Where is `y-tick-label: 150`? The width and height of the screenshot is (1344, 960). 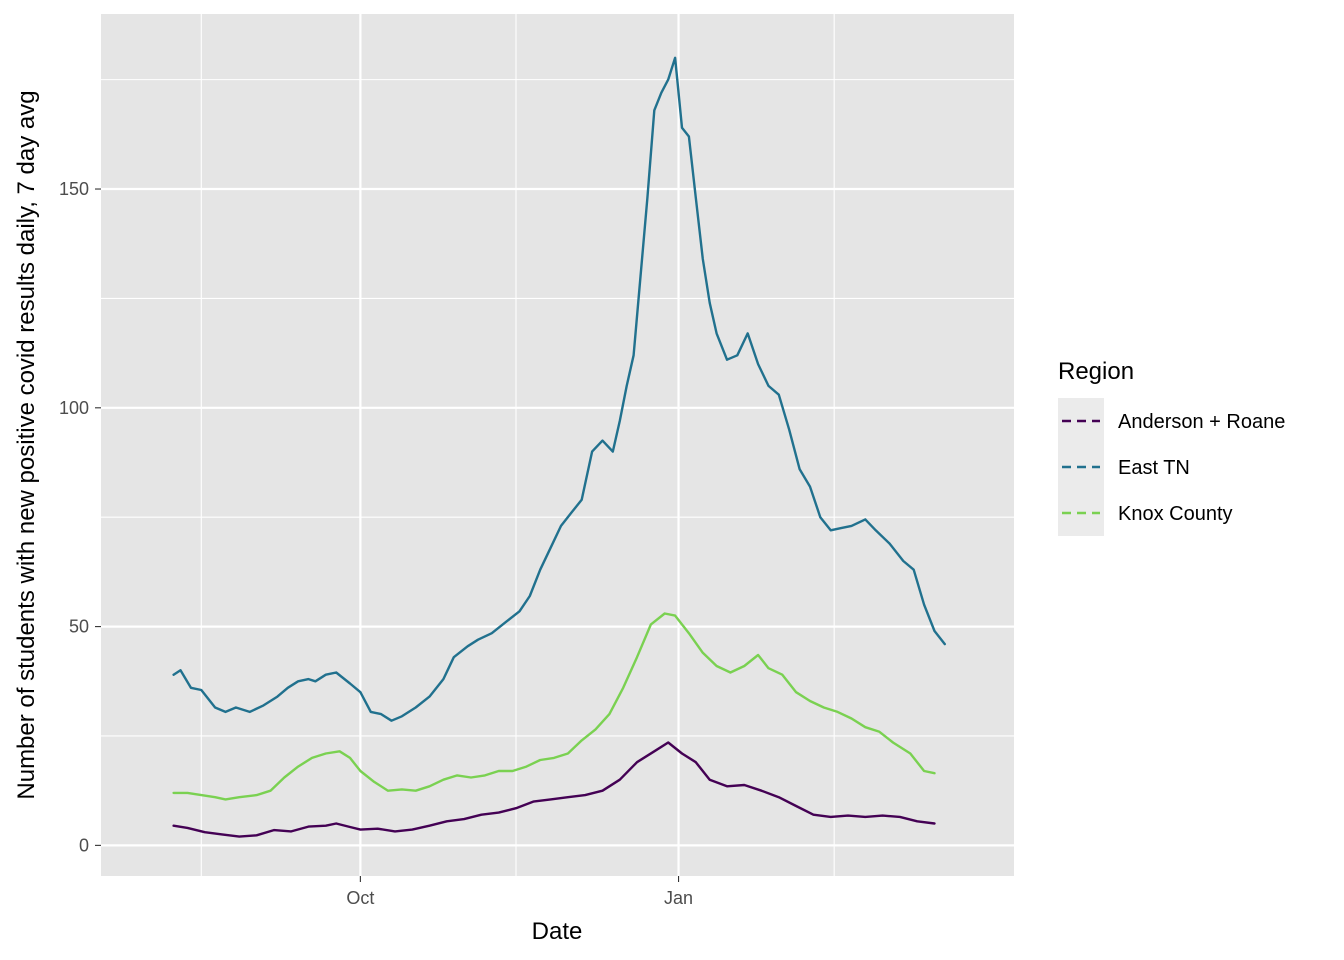
y-tick-label: 150 is located at coordinates (74, 189).